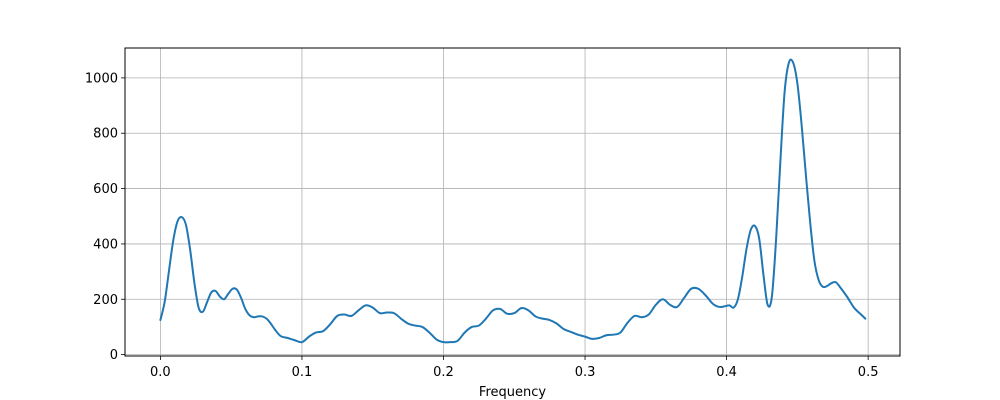  What do you see at coordinates (105, 217) in the screenshot?
I see `y-axis-ticks: 0 200 400 600 800 1000` at bounding box center [105, 217].